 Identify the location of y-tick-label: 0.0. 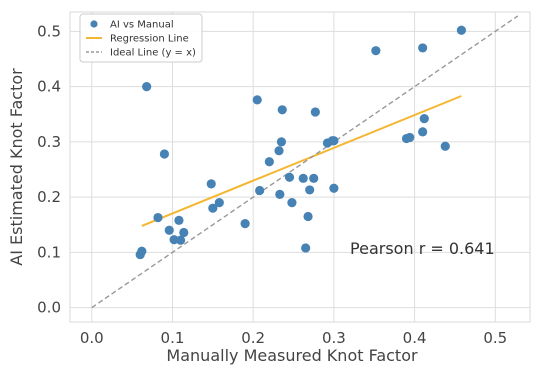
(49, 308).